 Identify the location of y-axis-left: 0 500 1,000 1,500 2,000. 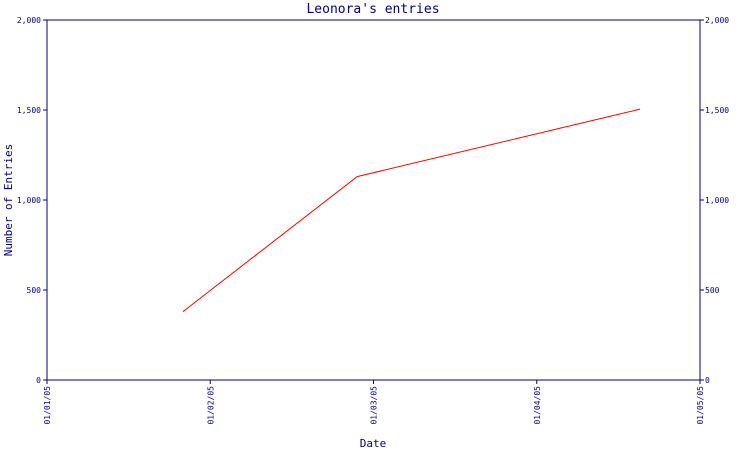
(32, 200).